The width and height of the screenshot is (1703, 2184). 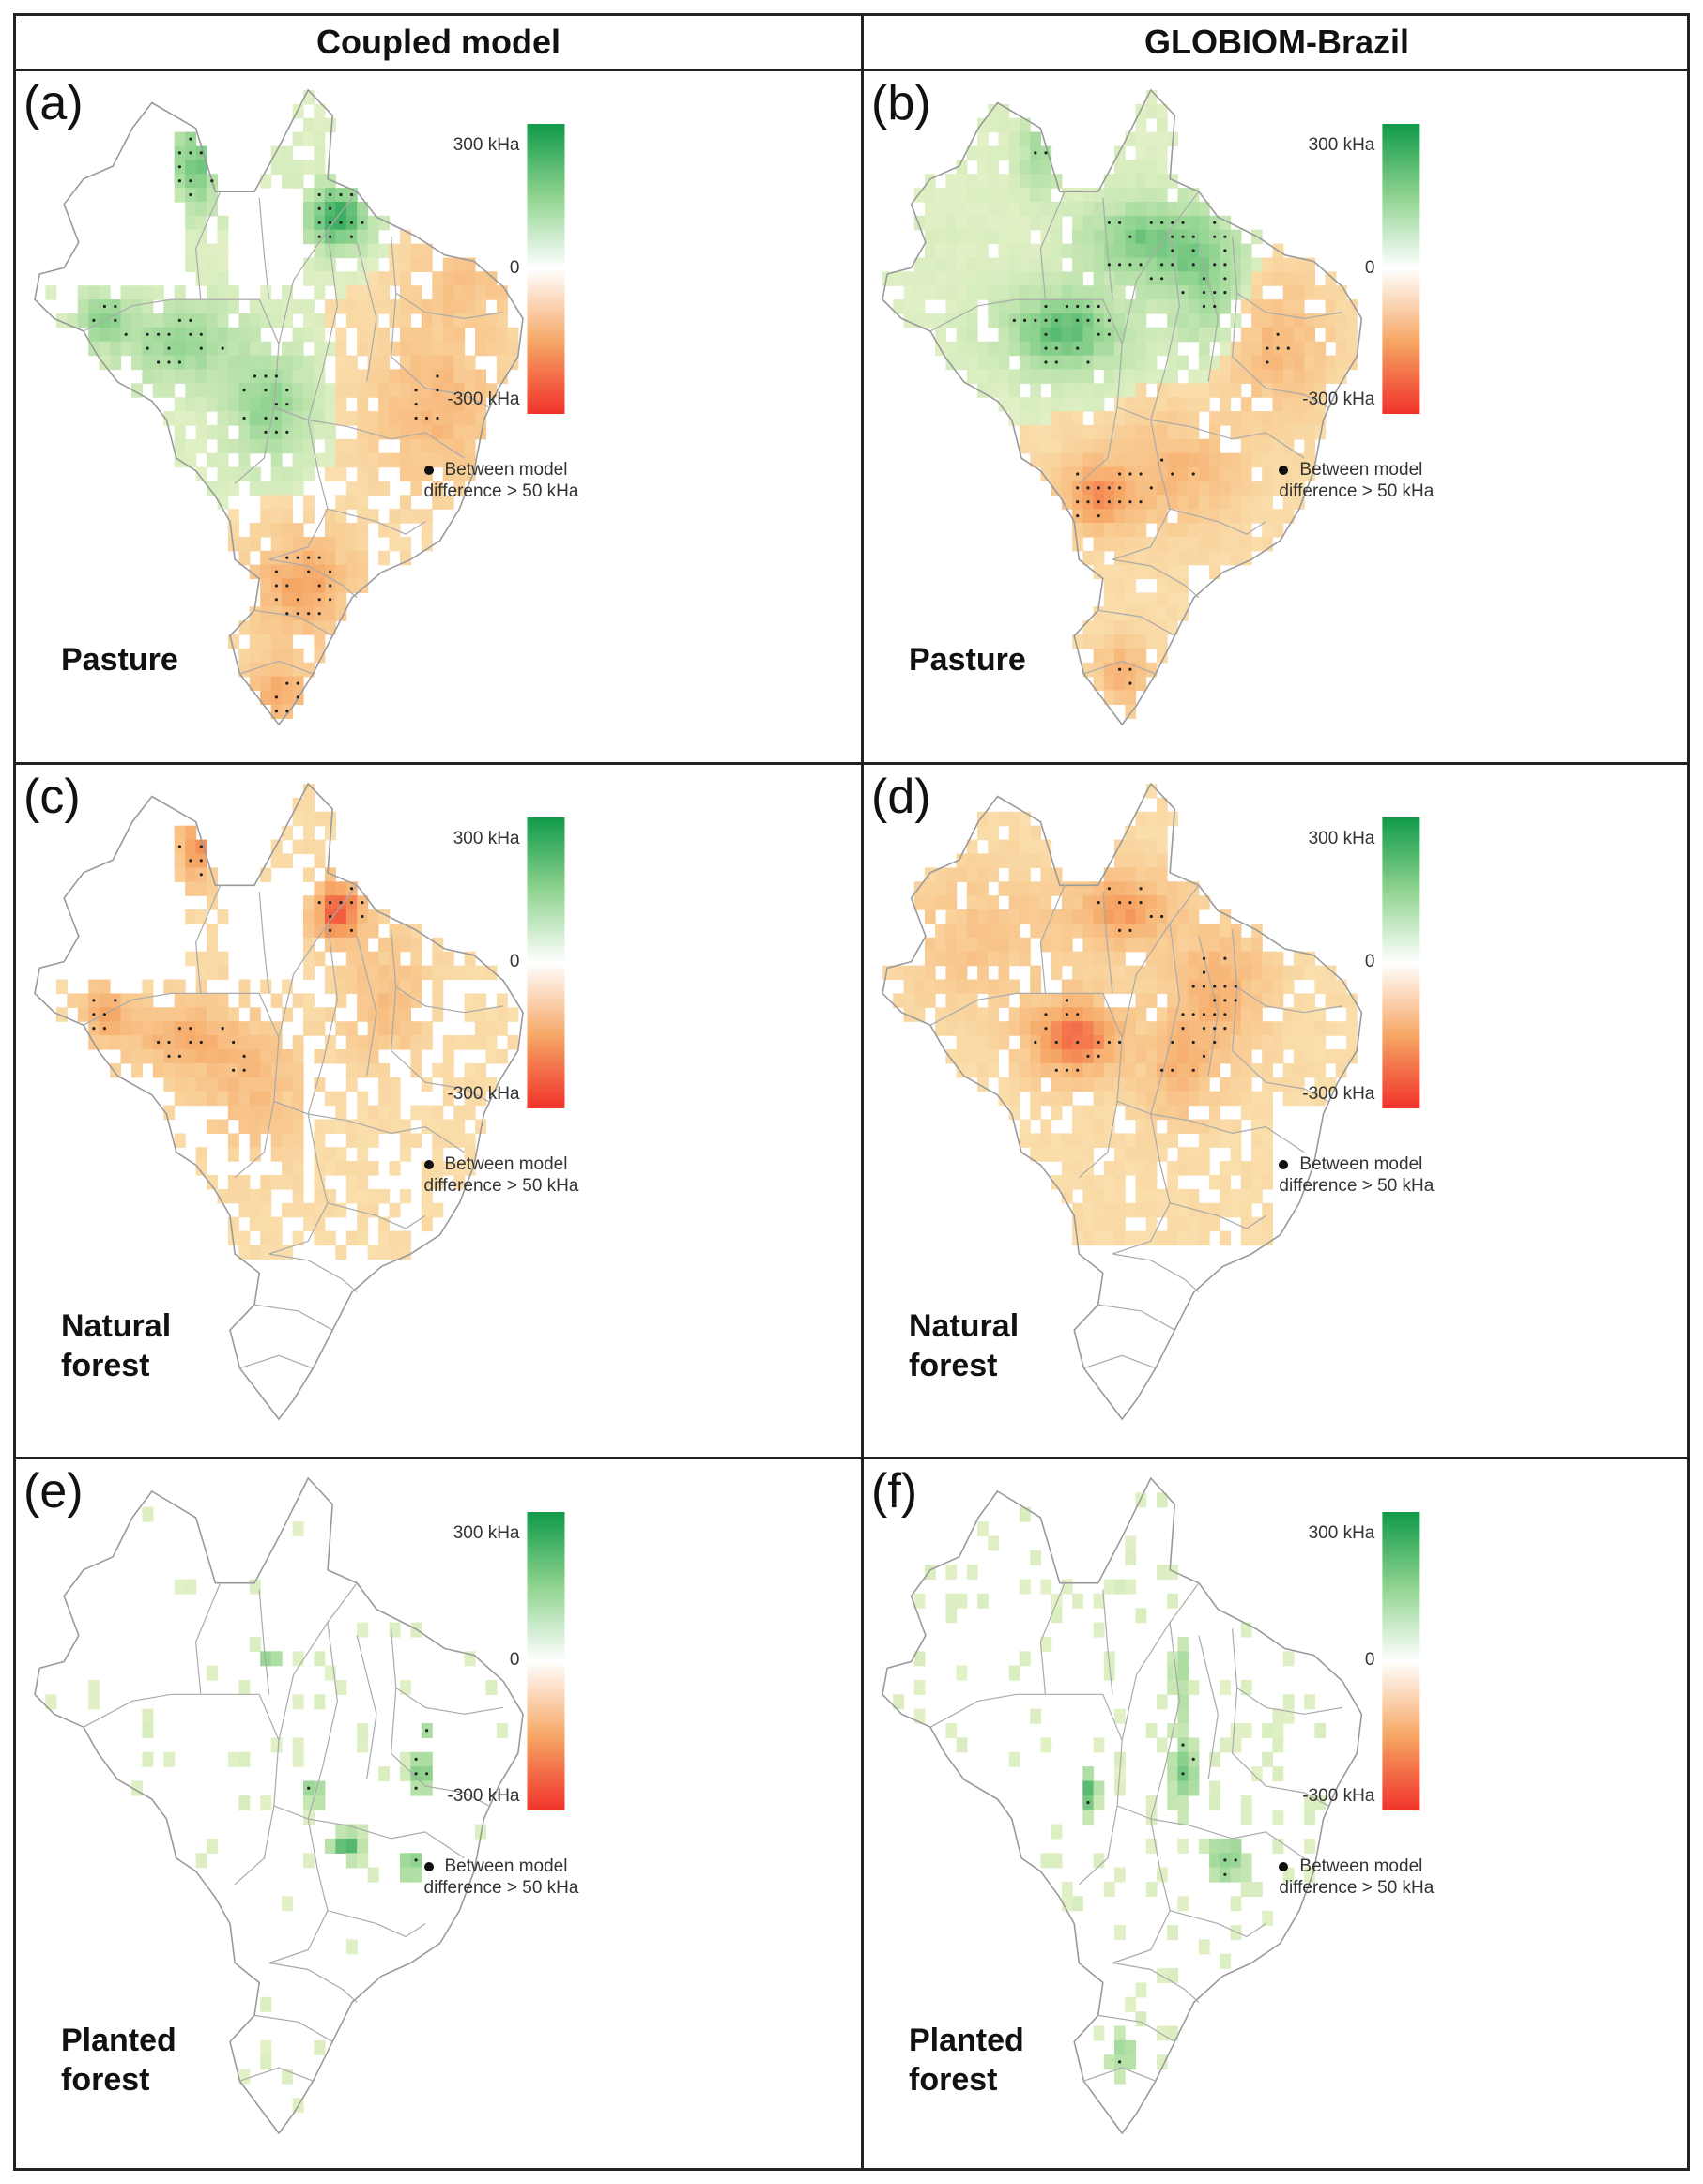 What do you see at coordinates (1338, 1094) in the screenshot?
I see `colorbar-min-label: -300 kHa` at bounding box center [1338, 1094].